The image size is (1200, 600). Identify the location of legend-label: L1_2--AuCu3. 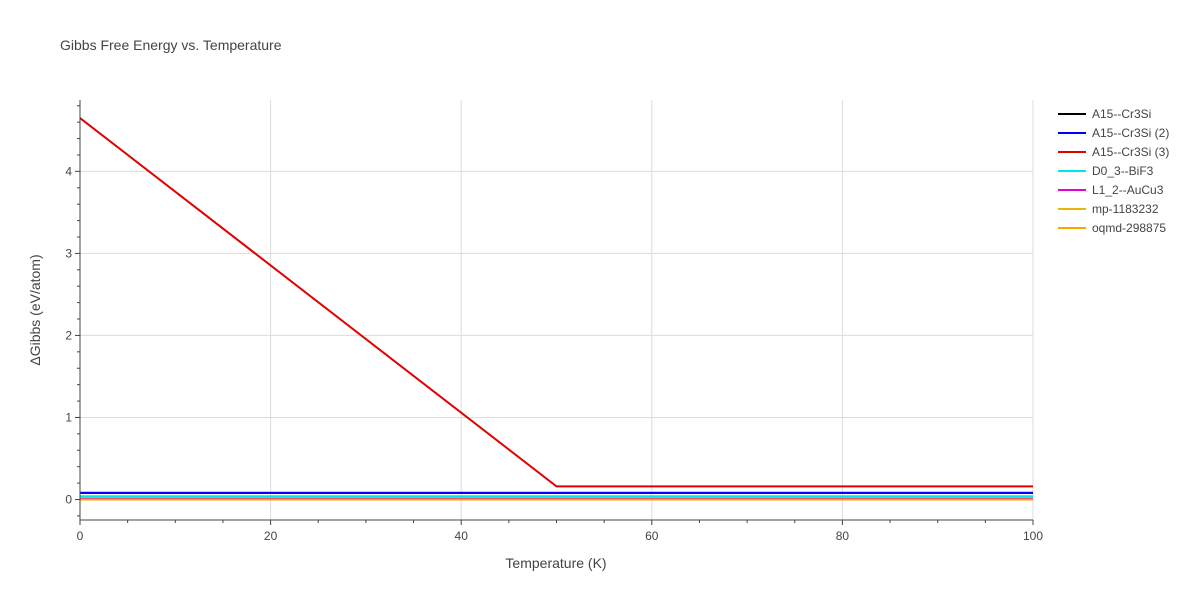
(1128, 190).